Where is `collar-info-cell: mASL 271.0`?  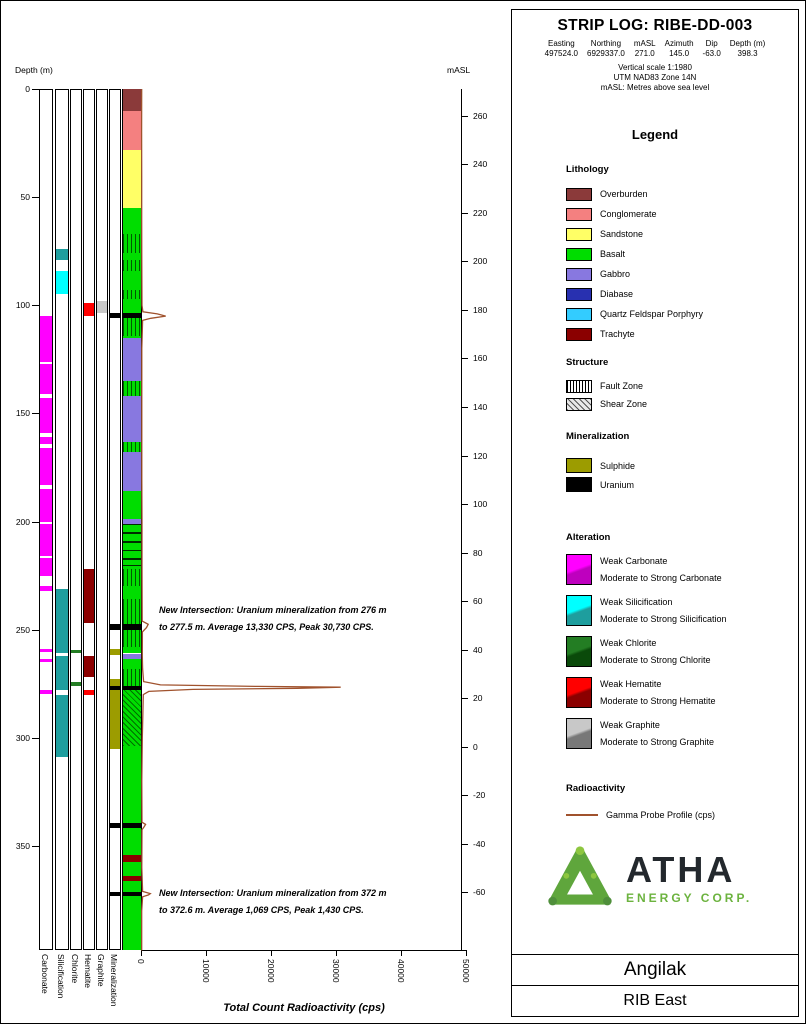 collar-info-cell: mASL 271.0 is located at coordinates (645, 48).